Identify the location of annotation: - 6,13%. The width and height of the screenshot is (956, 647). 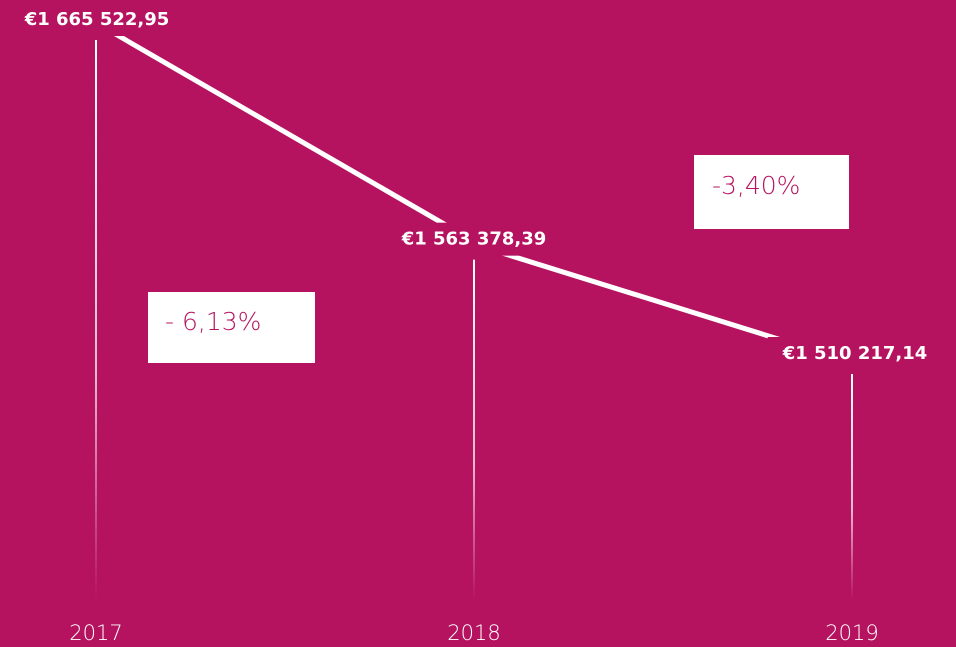
(213, 321).